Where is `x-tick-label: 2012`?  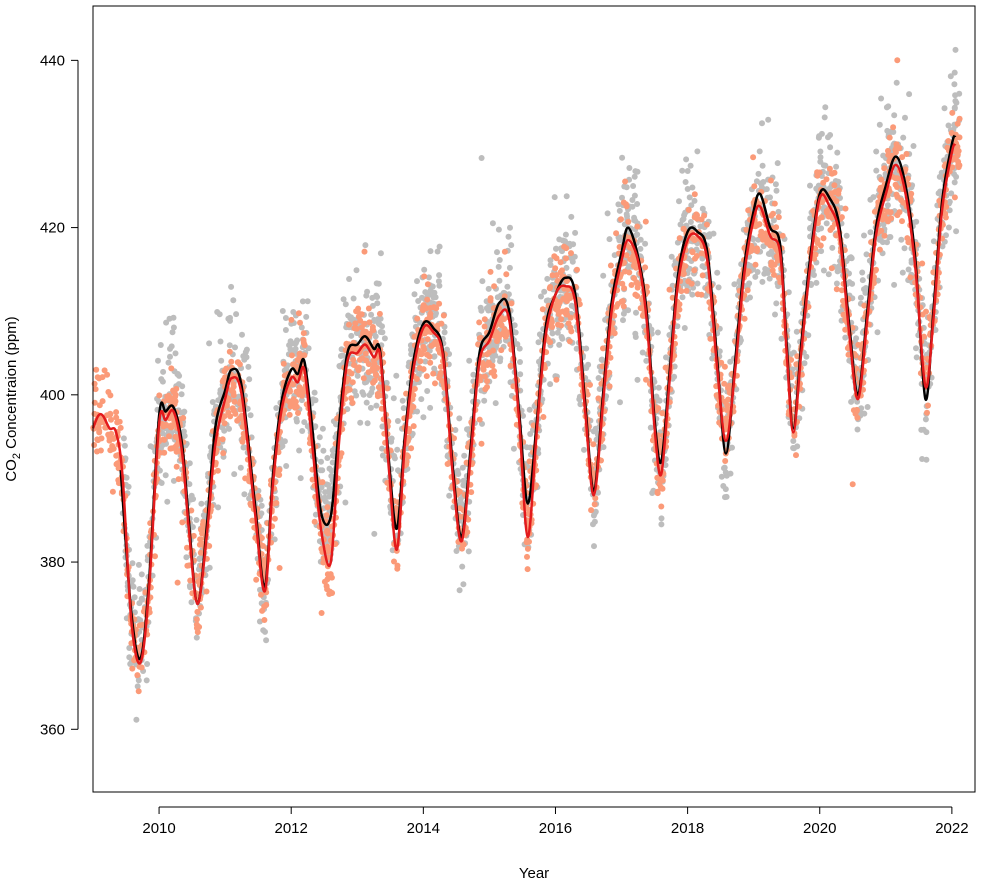
x-tick-label: 2012 is located at coordinates (291, 828).